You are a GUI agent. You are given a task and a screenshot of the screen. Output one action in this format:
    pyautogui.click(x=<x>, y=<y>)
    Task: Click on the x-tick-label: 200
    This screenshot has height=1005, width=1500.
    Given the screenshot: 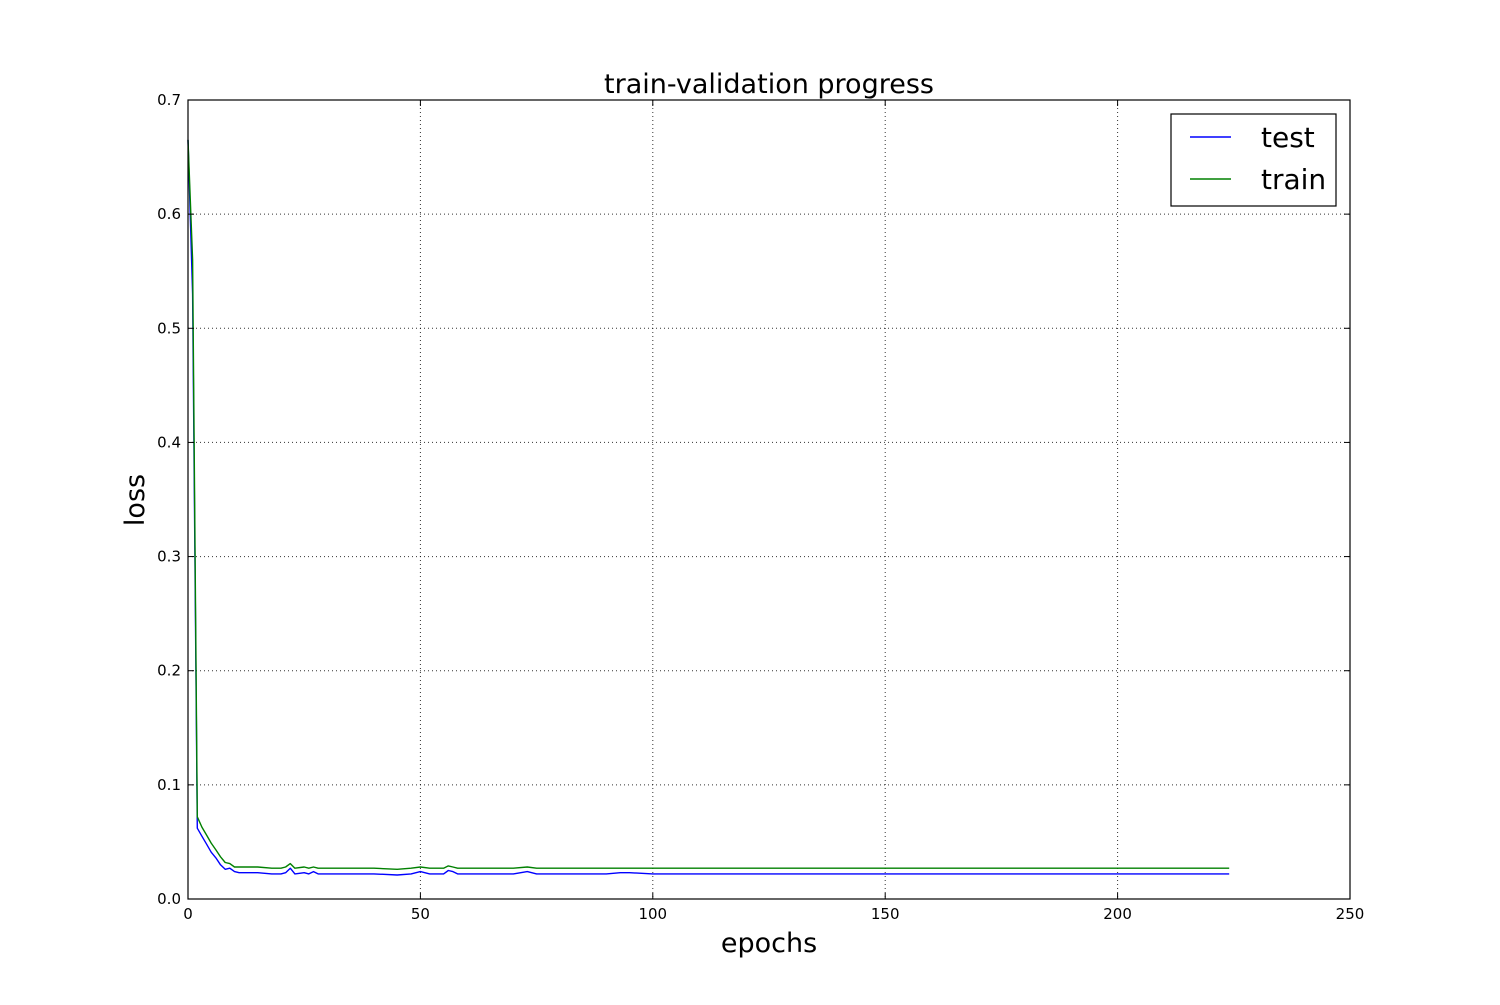 What is the action you would take?
    pyautogui.click(x=1117, y=914)
    